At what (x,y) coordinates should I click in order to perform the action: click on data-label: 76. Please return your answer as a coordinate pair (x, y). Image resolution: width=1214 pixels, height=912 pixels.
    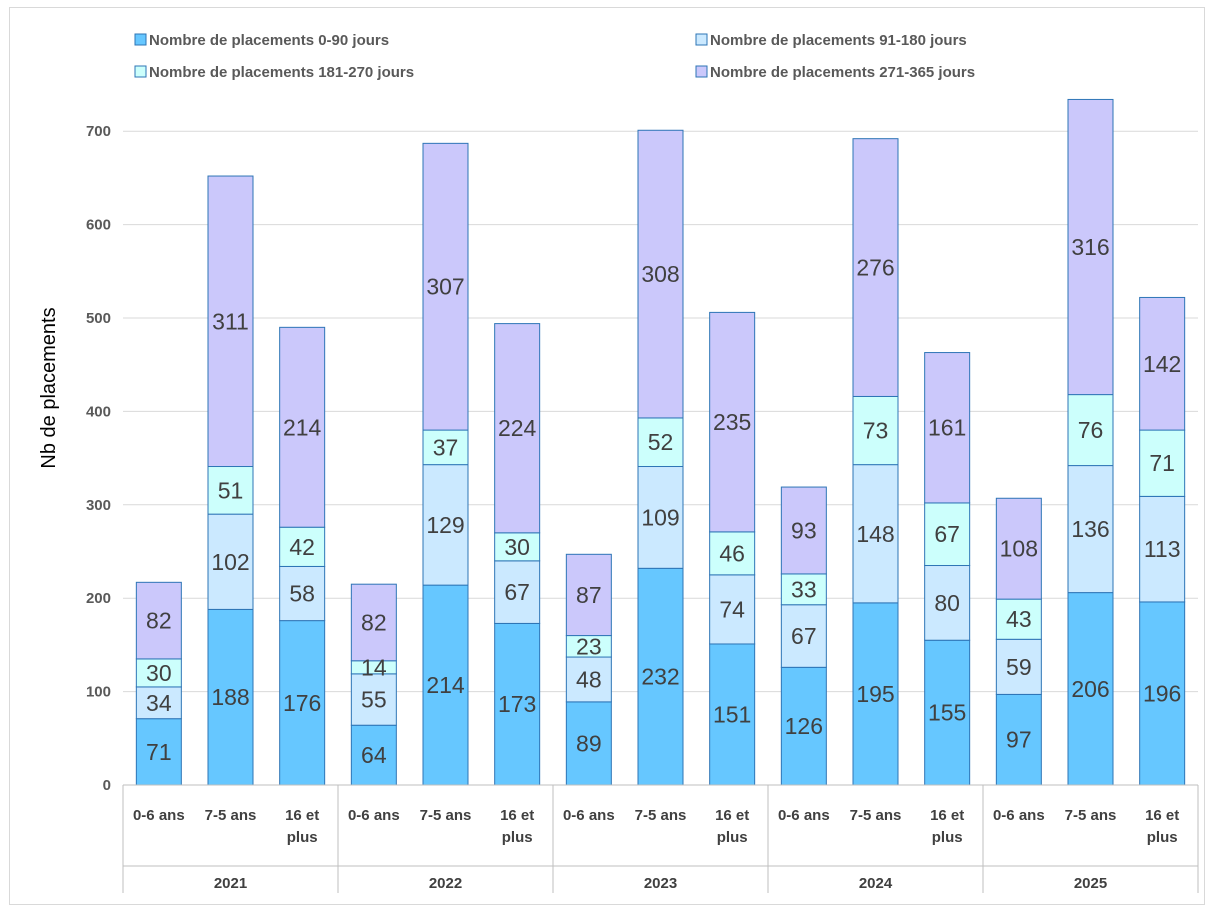
    Looking at the image, I should click on (1091, 430).